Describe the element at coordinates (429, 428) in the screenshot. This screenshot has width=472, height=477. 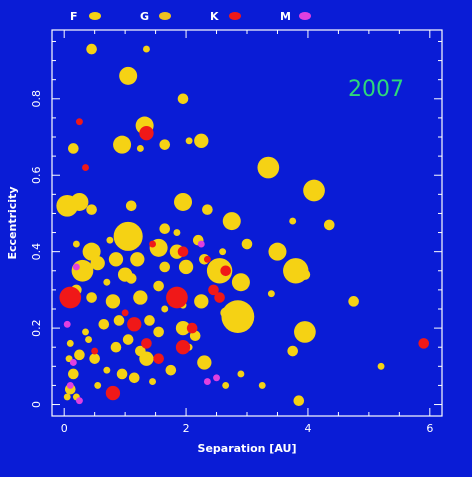
I see `x-tick-label: 6` at that location.